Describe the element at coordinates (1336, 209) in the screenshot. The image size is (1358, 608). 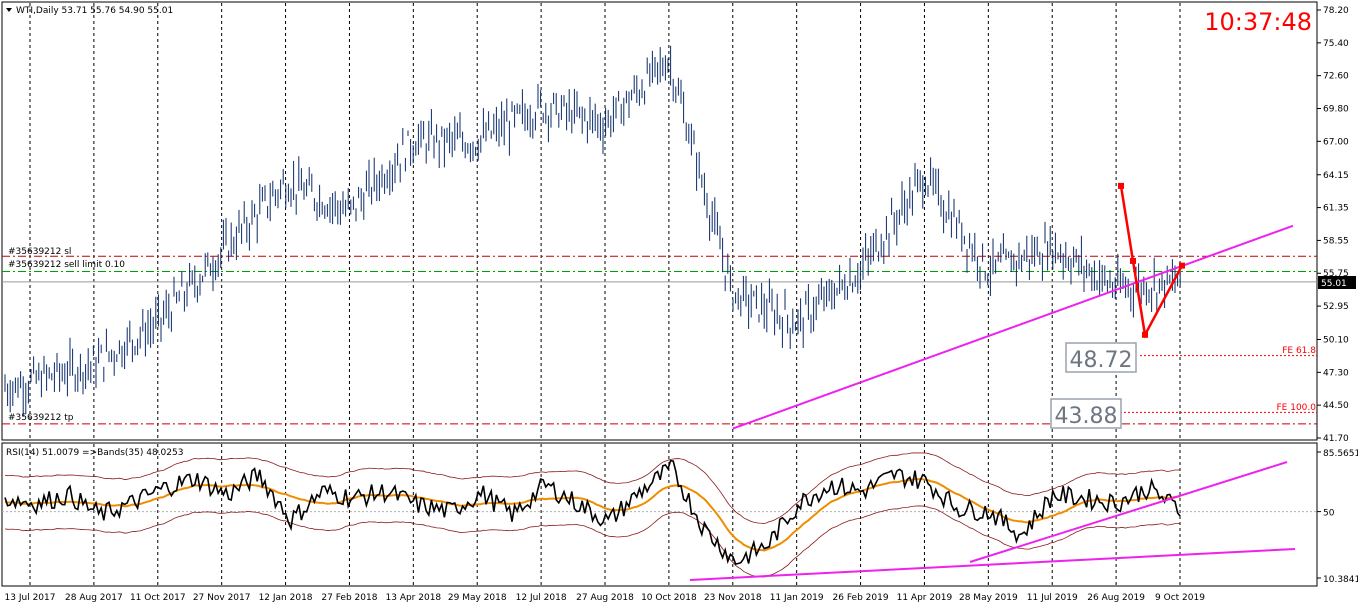
I see `price-tick-label: 61.35` at that location.